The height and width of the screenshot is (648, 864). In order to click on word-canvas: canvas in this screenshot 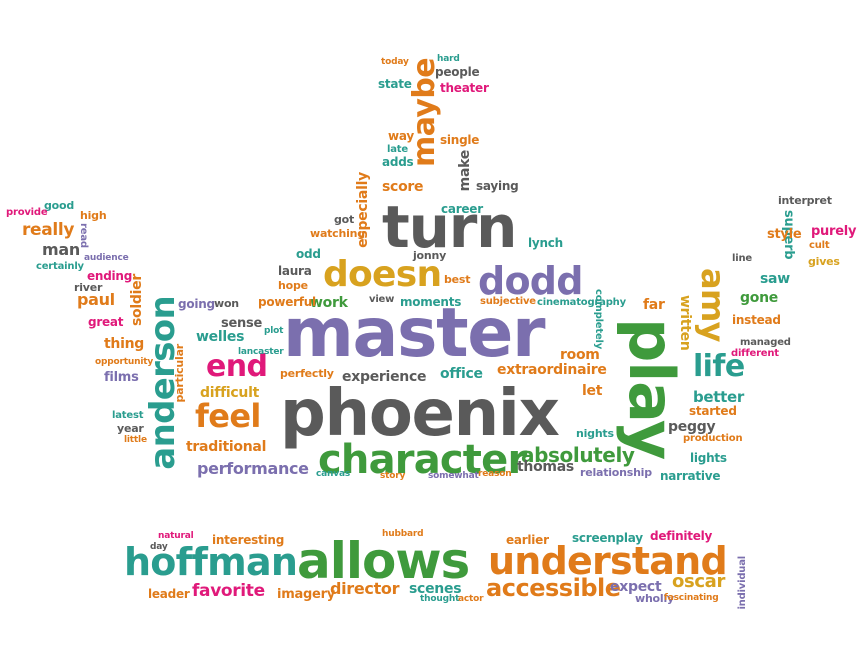, I will do `click(333, 474)`.